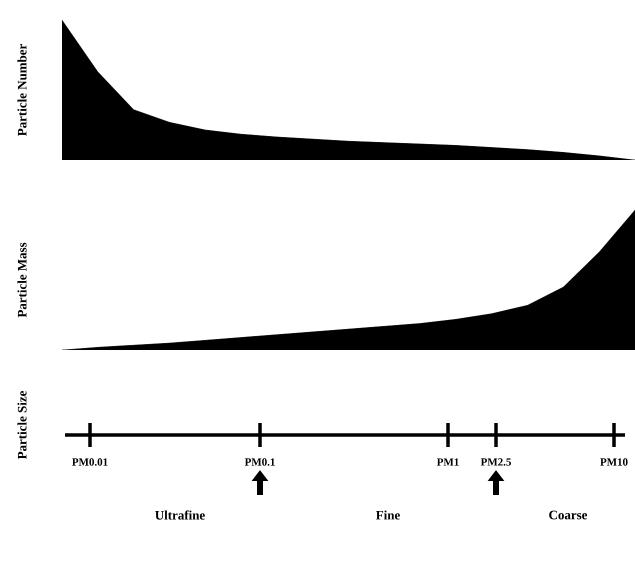  I want to click on text: PM2.5, so click(495, 462).